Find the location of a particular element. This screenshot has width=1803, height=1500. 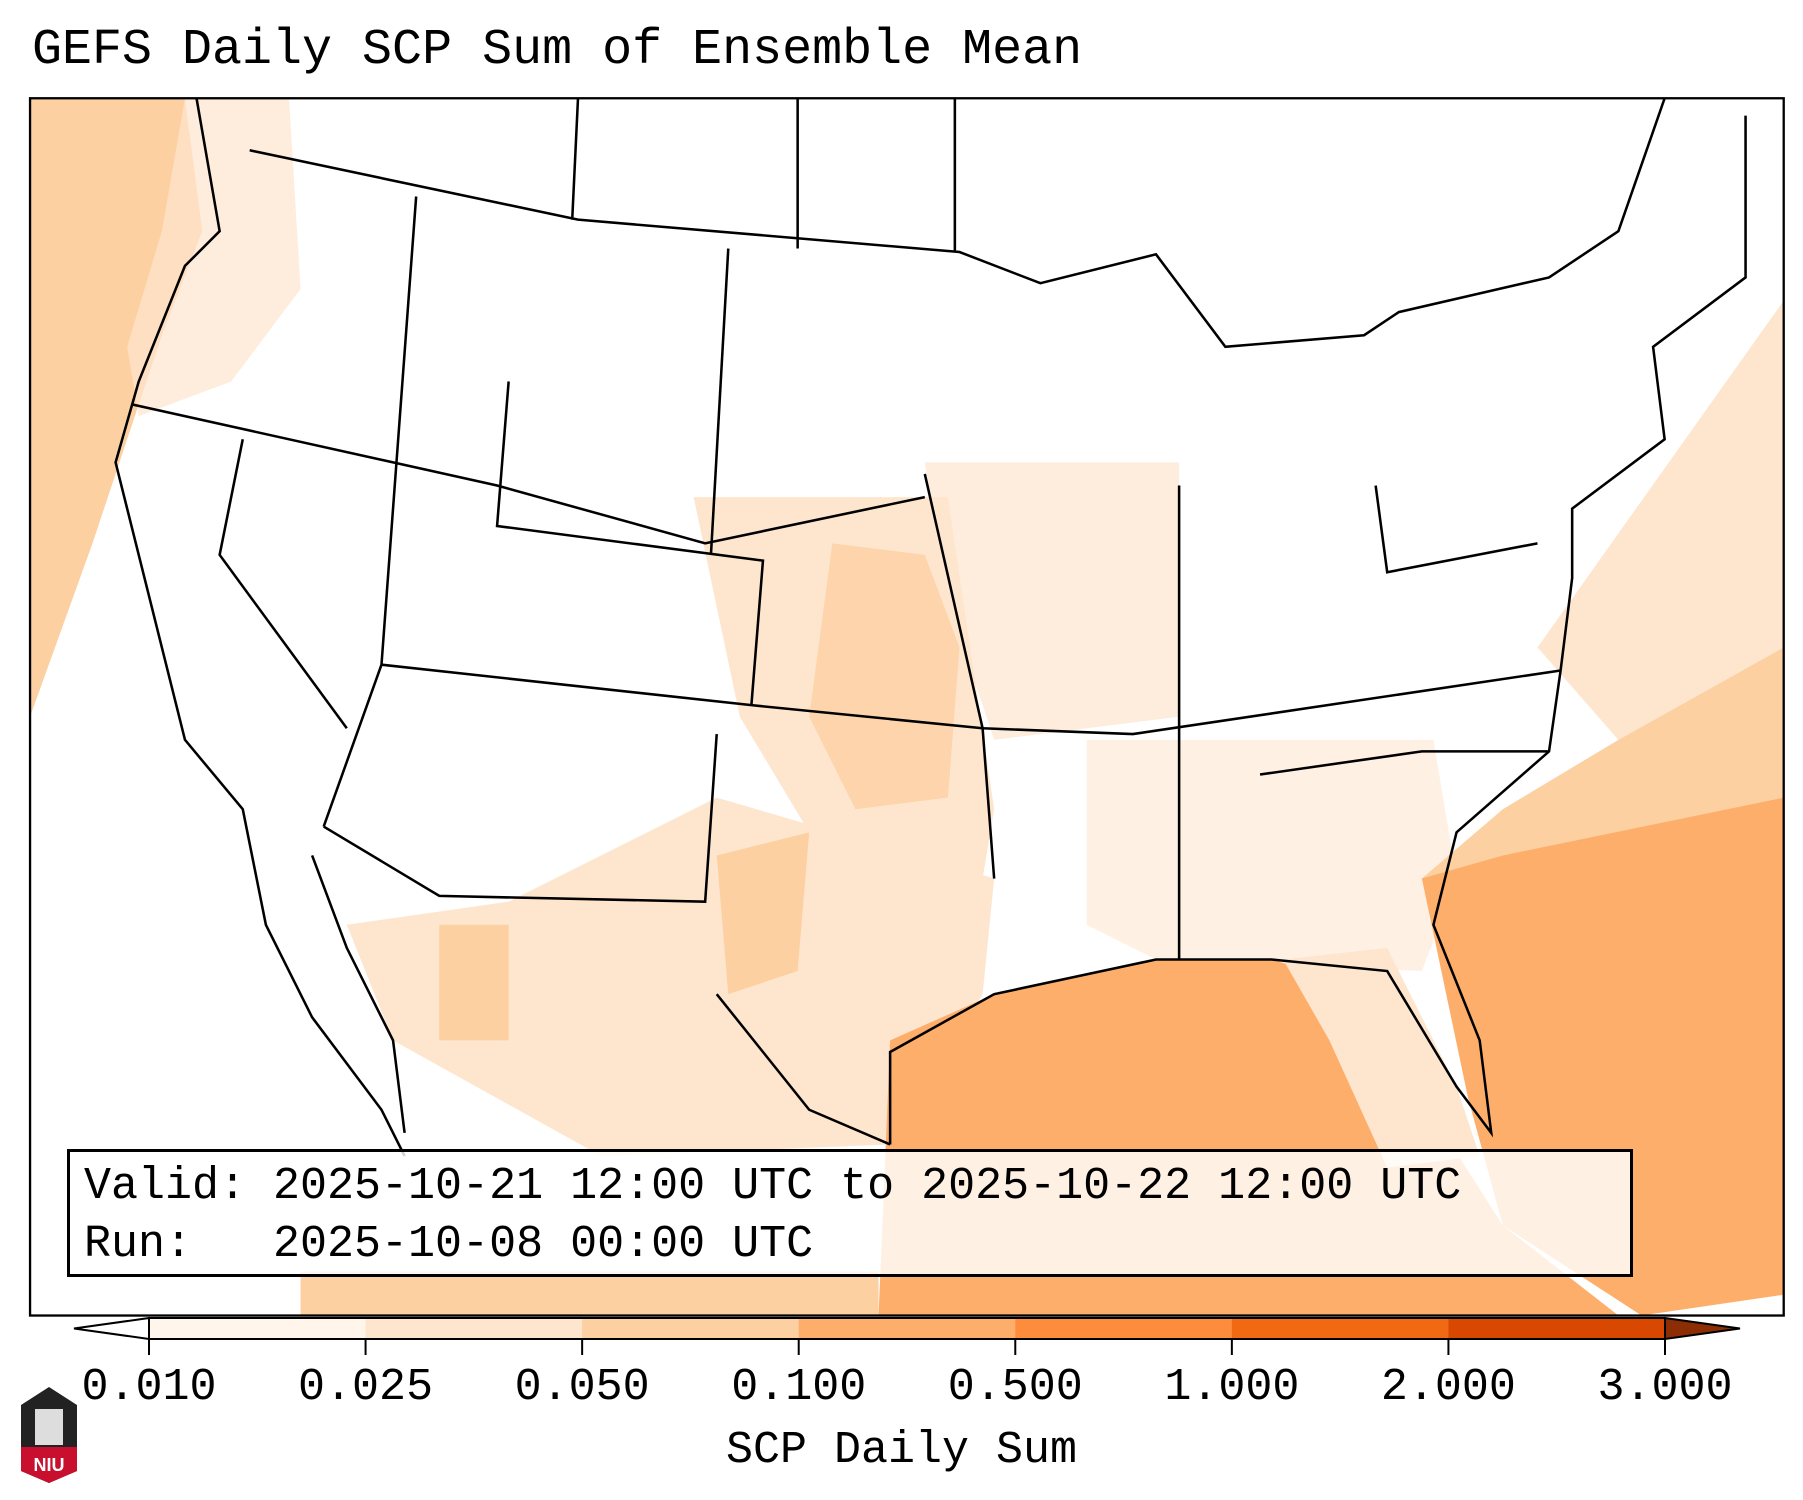

colorbar-under-extension is located at coordinates (111, 1328).